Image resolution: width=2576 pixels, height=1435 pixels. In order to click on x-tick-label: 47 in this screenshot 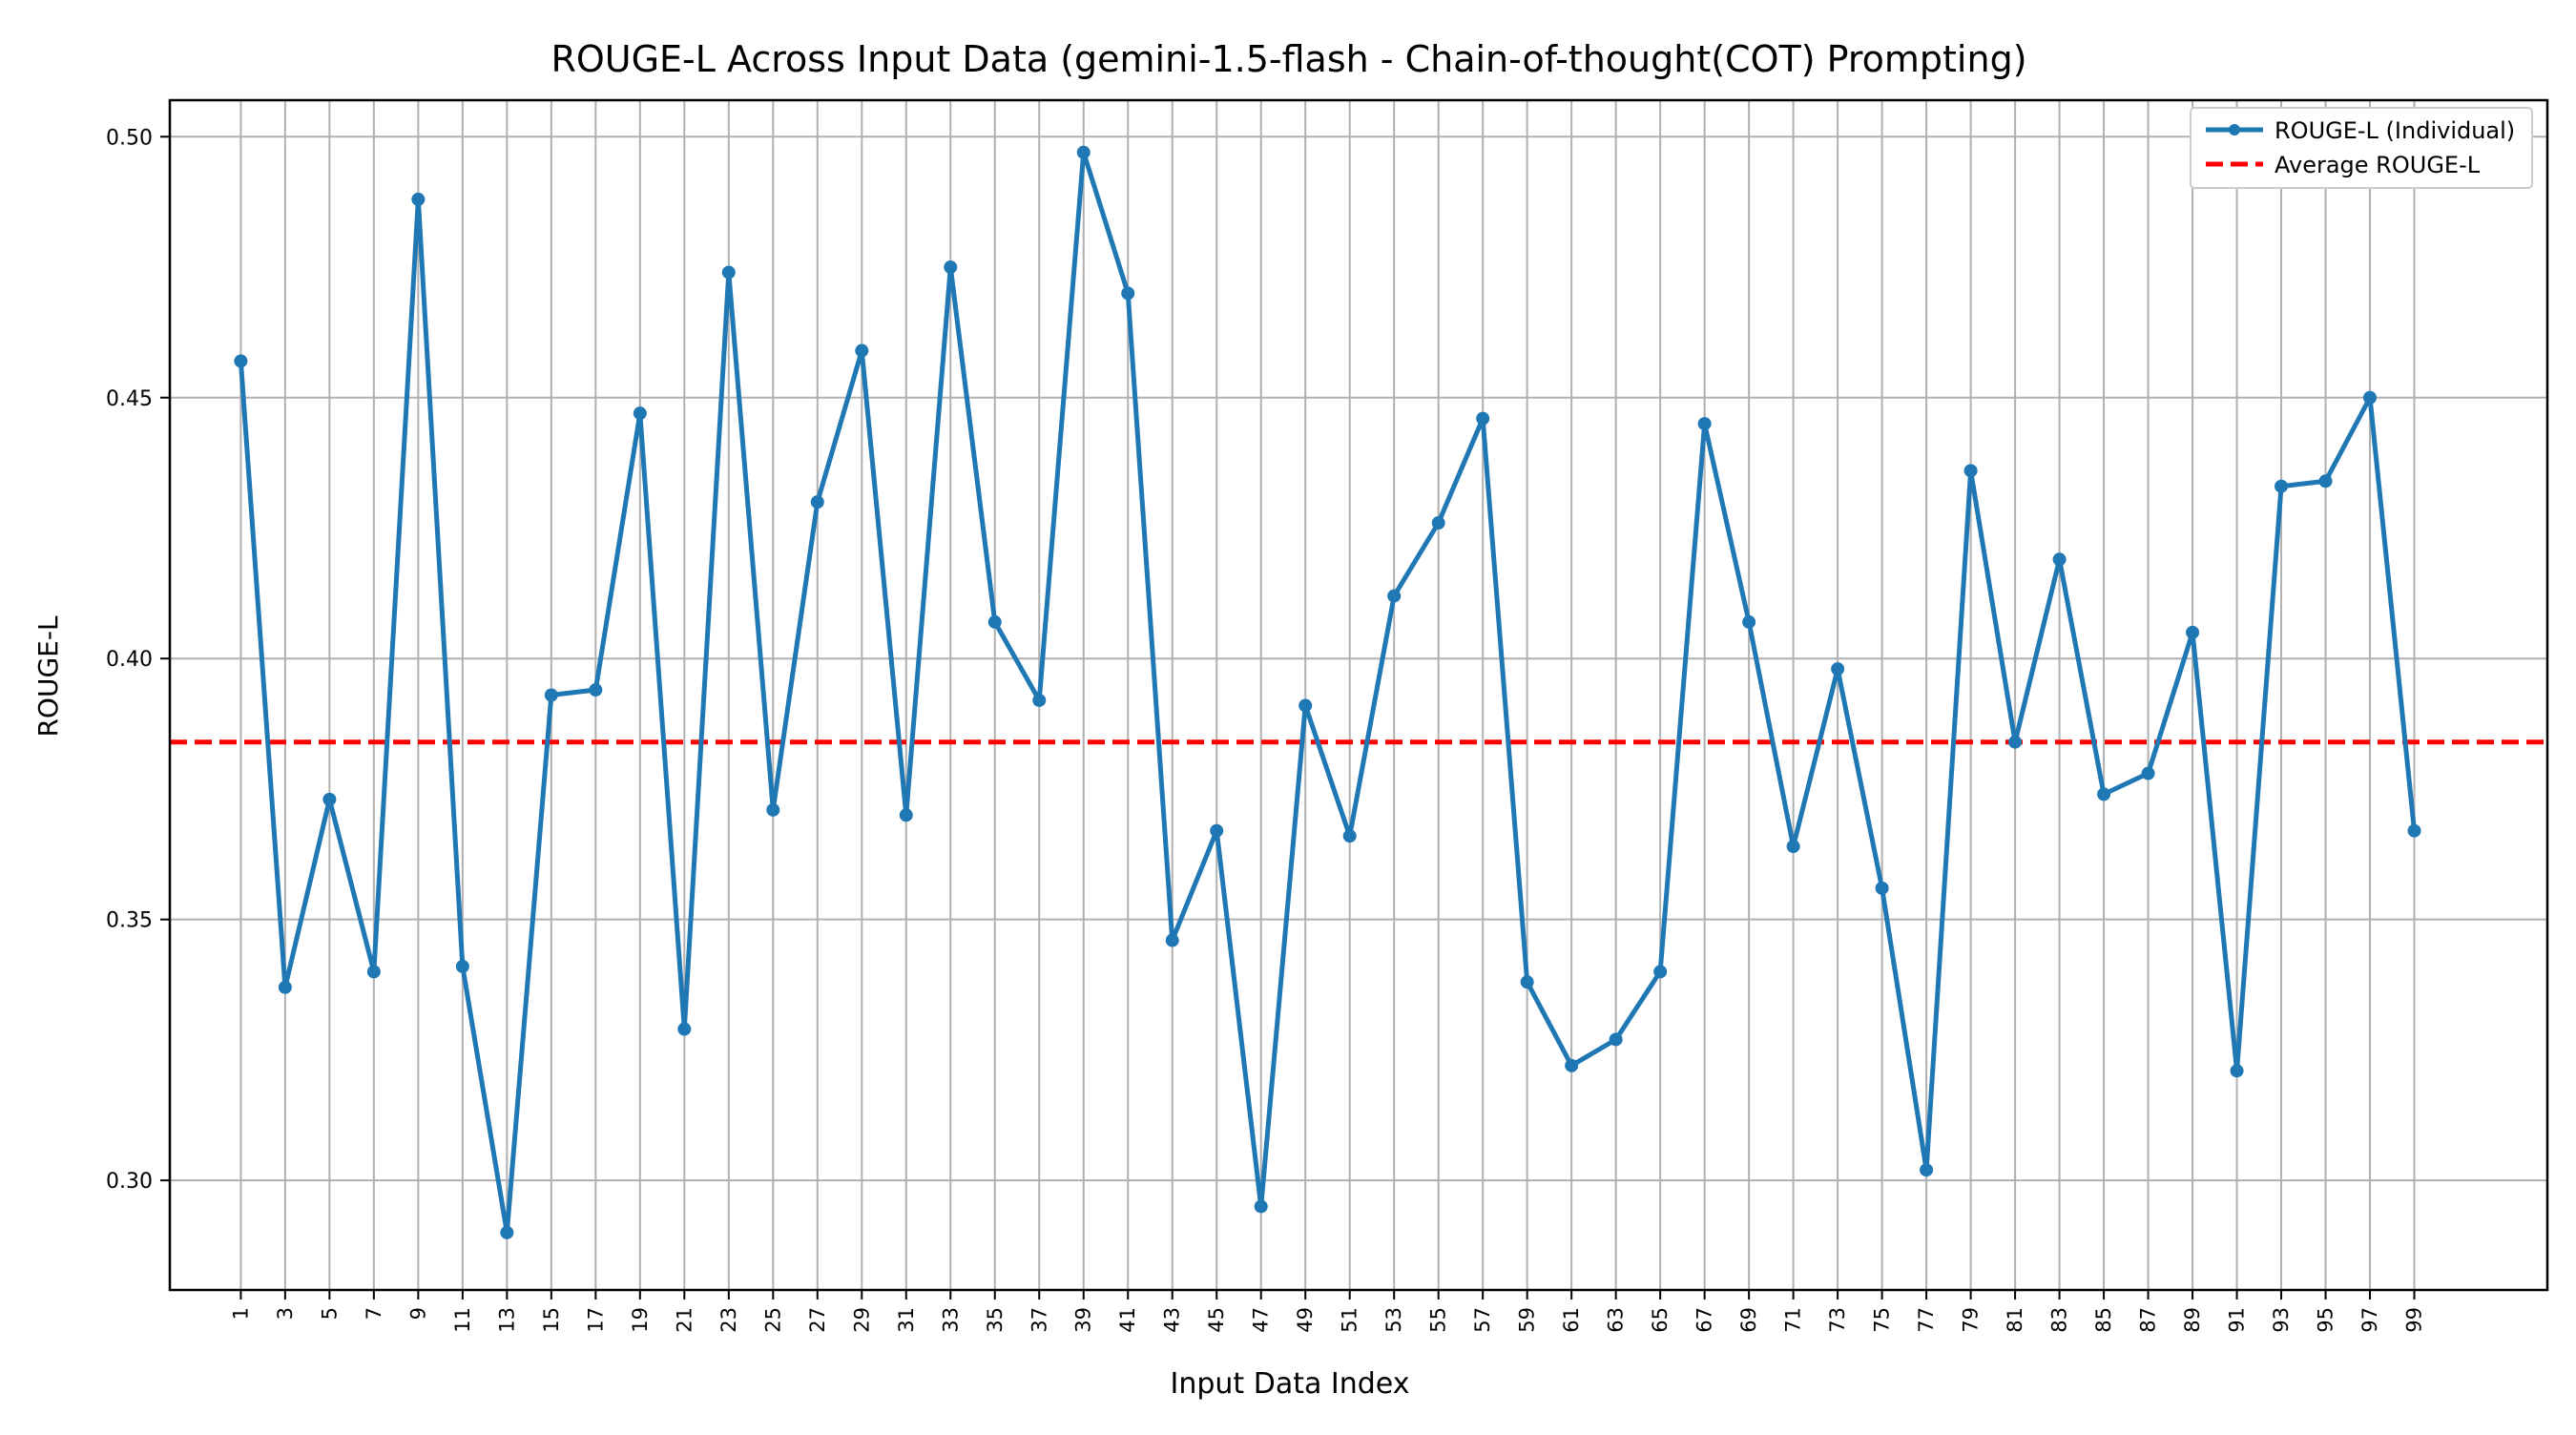, I will do `click(1261, 1320)`.